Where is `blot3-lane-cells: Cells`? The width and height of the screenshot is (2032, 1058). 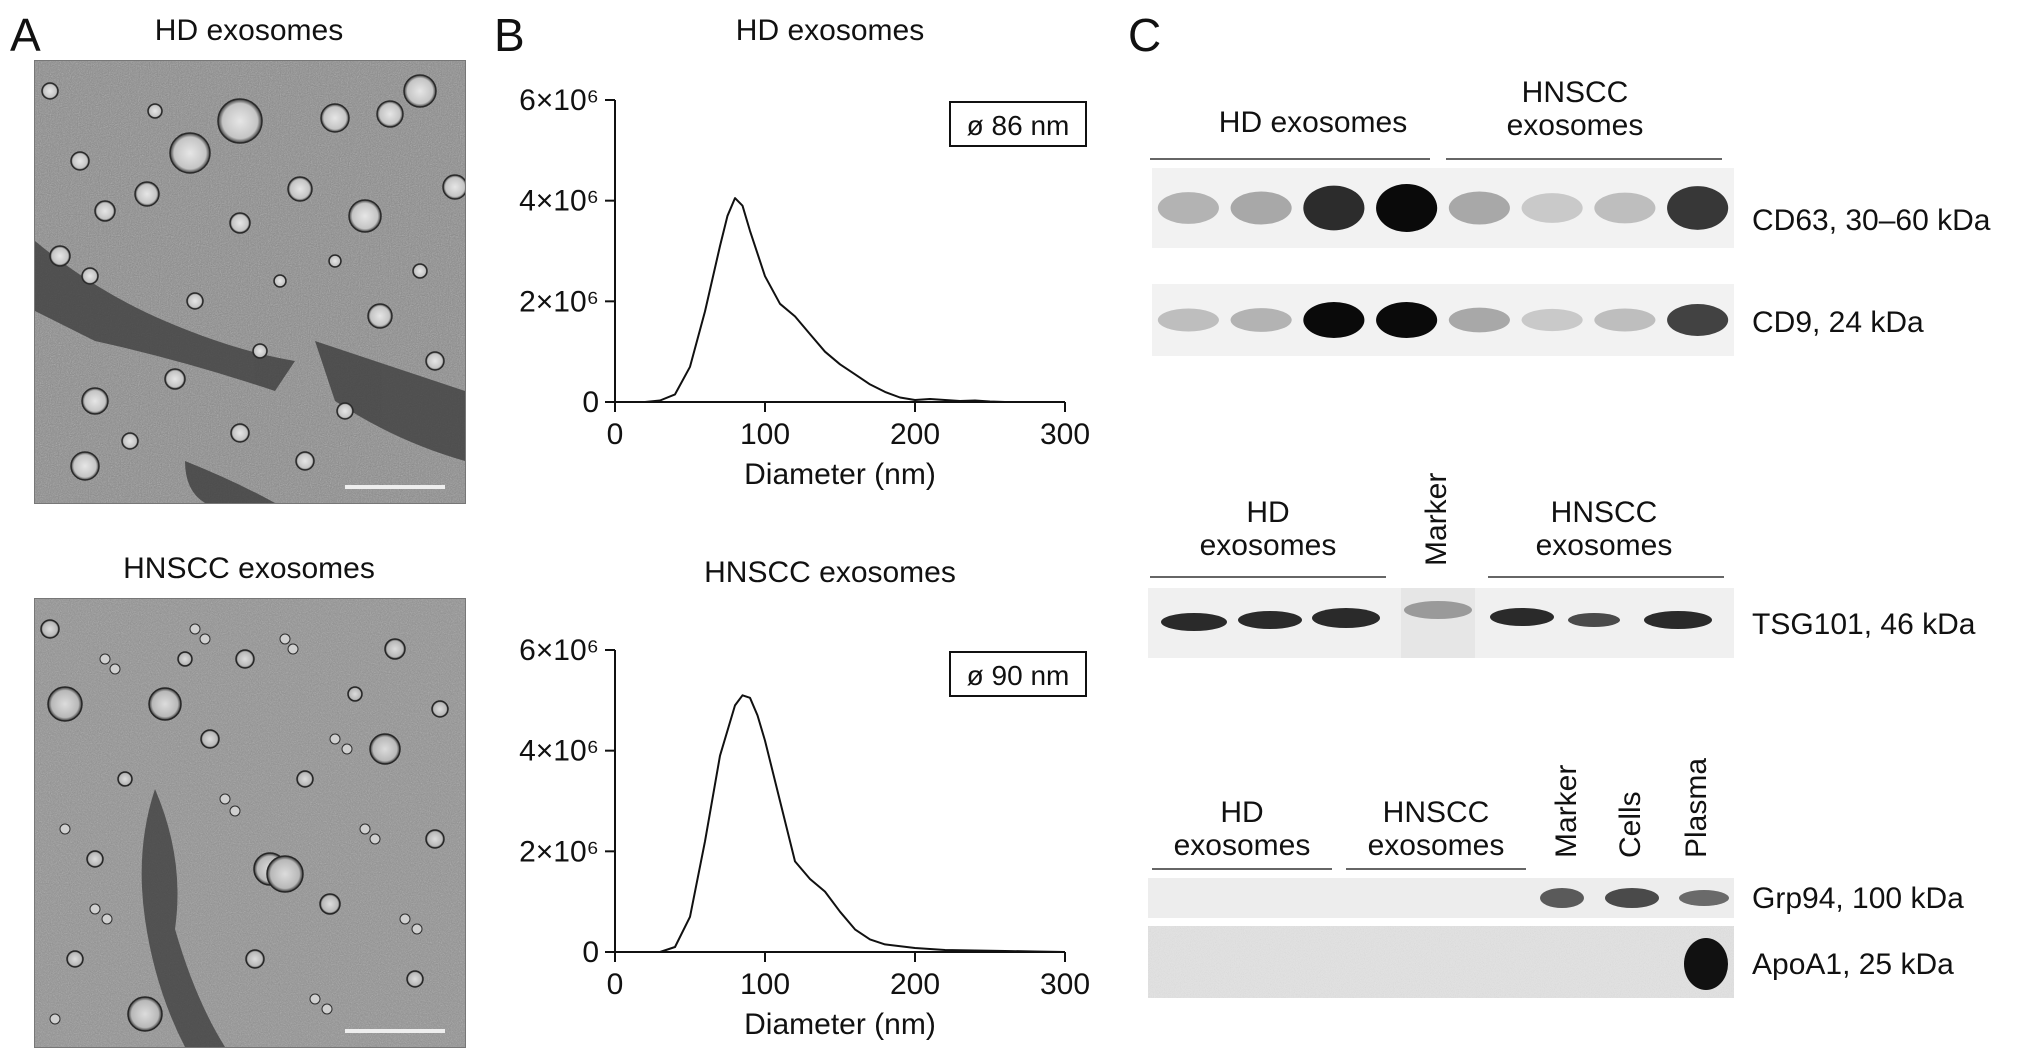 blot3-lane-cells: Cells is located at coordinates (1630, 824).